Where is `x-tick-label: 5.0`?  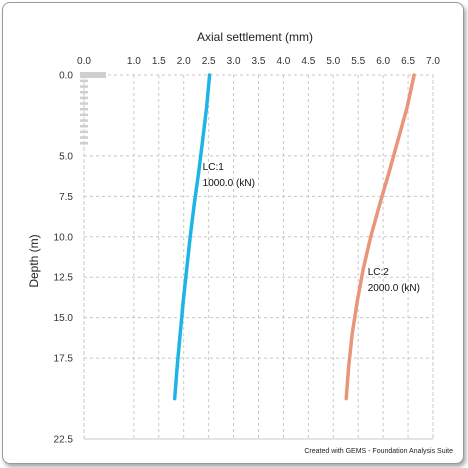
x-tick-label: 5.0 is located at coordinates (333, 61).